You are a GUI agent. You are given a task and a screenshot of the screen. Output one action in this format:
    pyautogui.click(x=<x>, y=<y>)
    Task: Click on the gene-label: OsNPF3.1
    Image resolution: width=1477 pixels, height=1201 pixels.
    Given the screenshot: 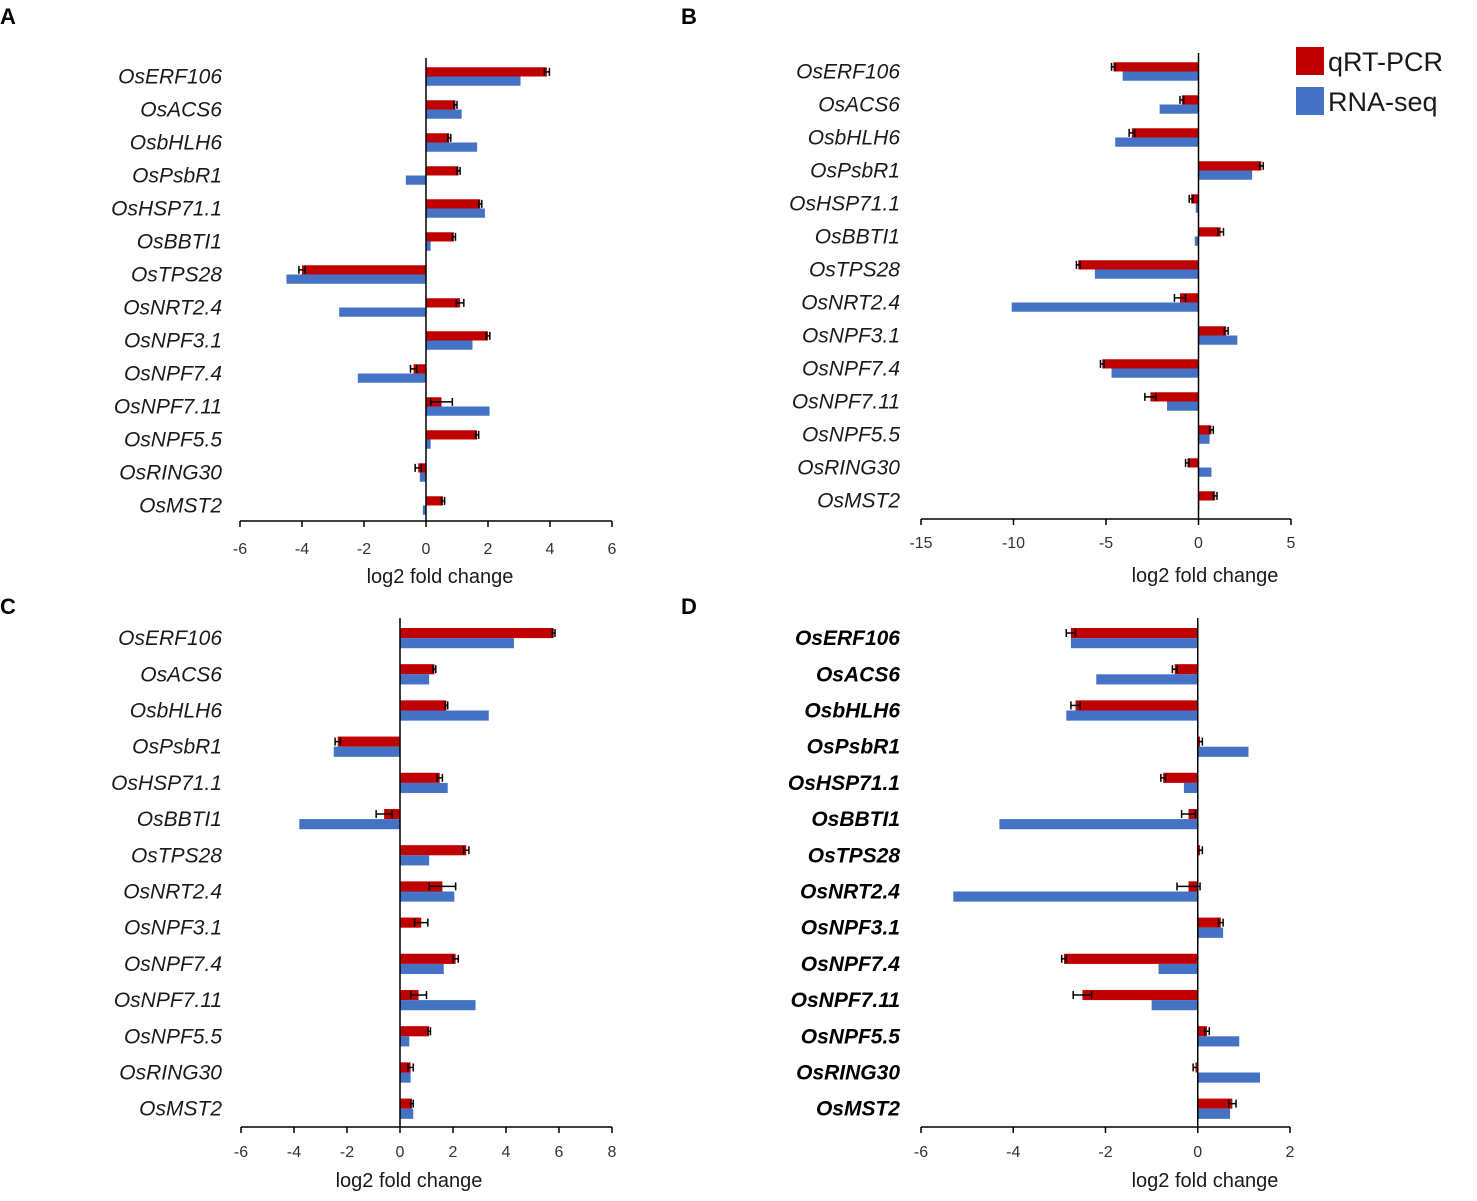 What is the action you would take?
    pyautogui.click(x=173, y=928)
    